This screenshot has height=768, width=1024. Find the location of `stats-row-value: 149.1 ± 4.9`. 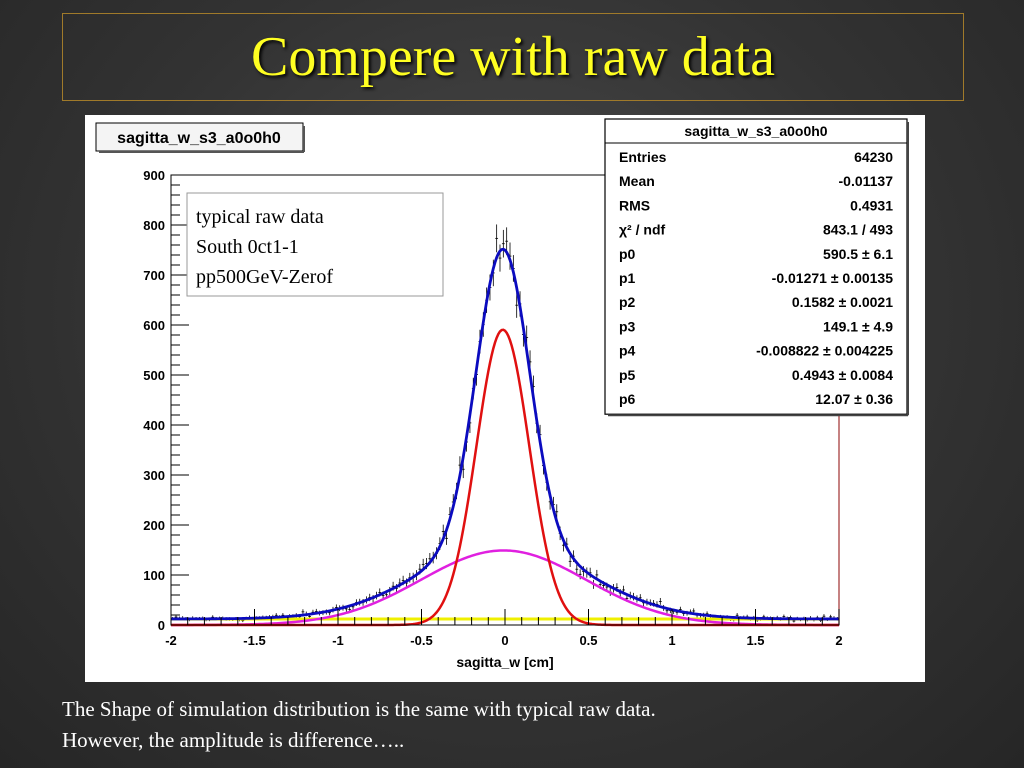

stats-row-value: 149.1 ± 4.9 is located at coordinates (858, 326).